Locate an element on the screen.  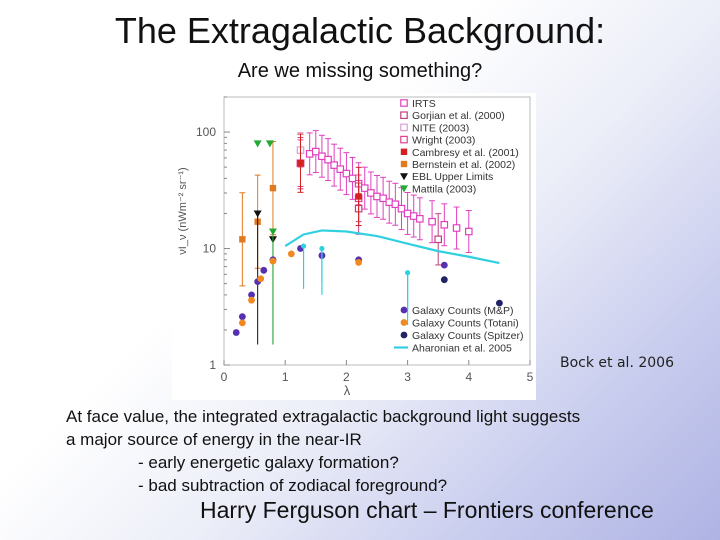
ebl-upper-limits-point is located at coordinates (257, 214).